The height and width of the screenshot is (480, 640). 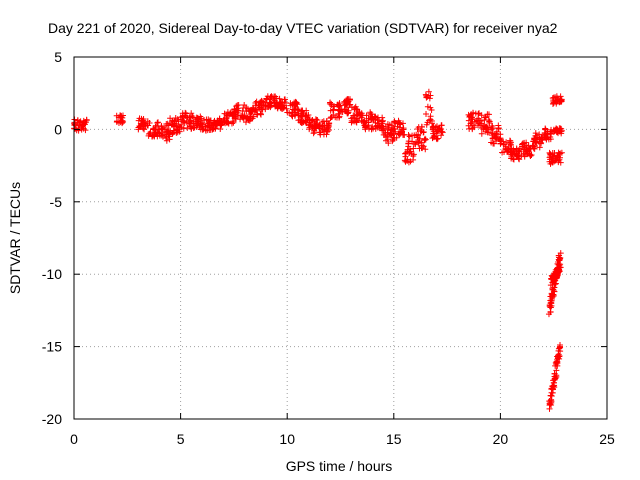 I want to click on y-tick-label: 5, so click(x=58, y=57).